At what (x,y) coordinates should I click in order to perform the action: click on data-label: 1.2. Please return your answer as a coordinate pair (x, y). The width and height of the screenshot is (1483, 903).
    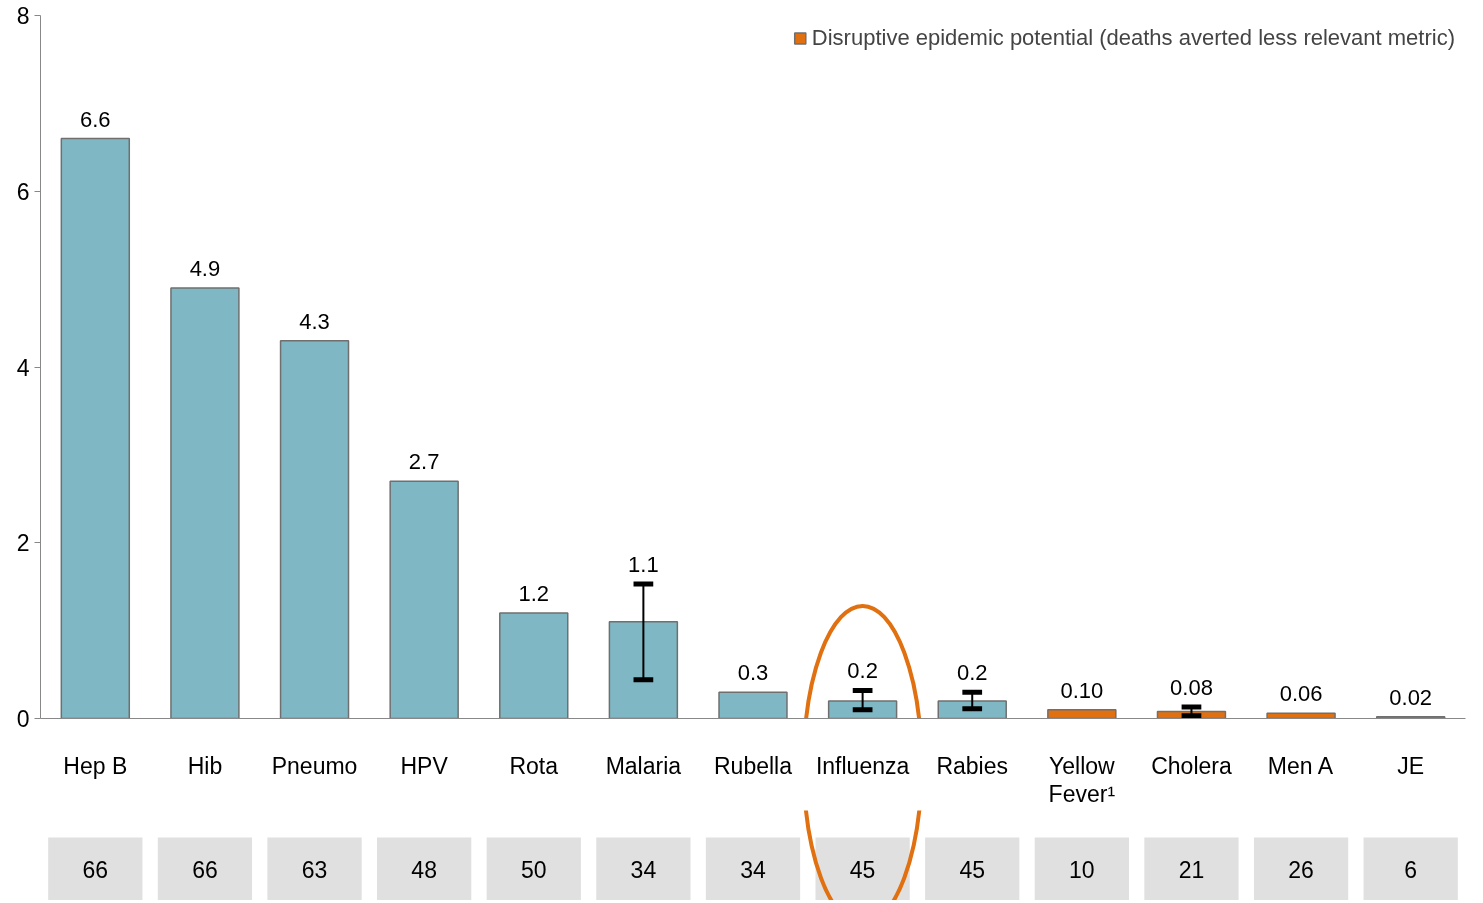
    Looking at the image, I should click on (534, 594).